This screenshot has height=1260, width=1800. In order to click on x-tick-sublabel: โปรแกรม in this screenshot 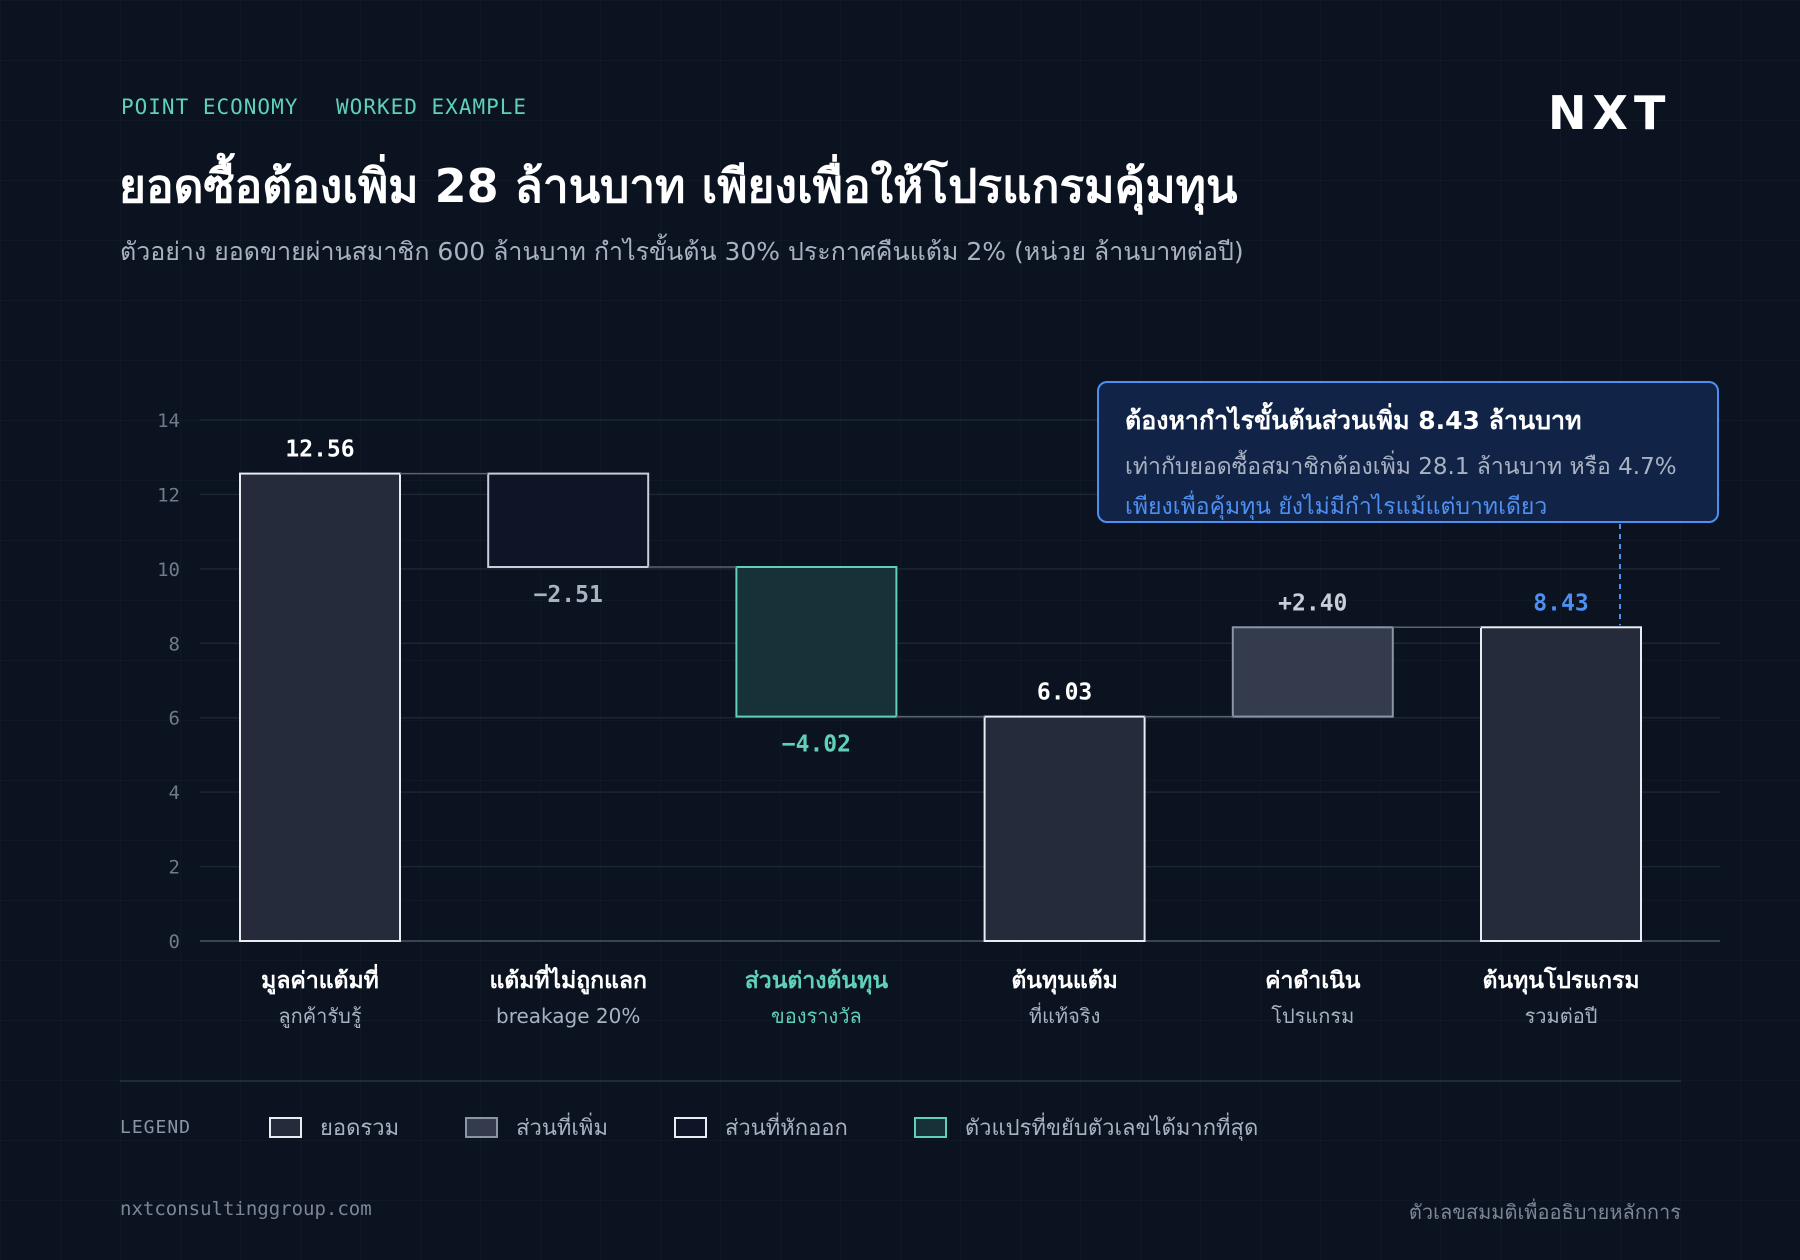, I will do `click(1312, 1016)`.